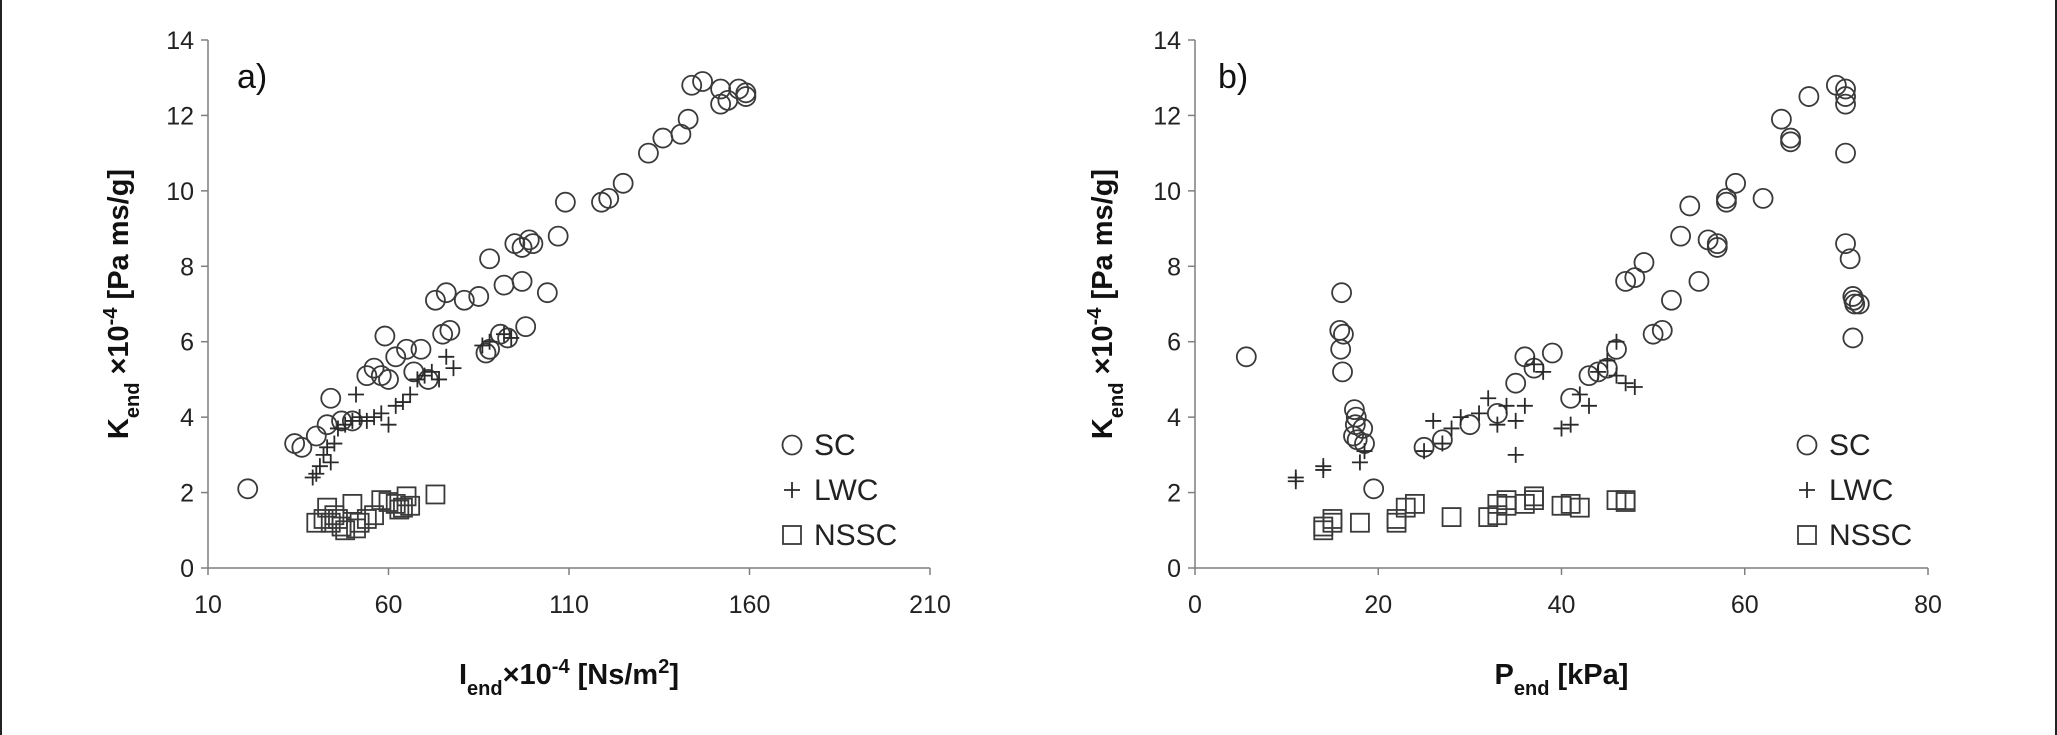 The width and height of the screenshot is (2057, 735). I want to click on series-sc, so click(497, 285).